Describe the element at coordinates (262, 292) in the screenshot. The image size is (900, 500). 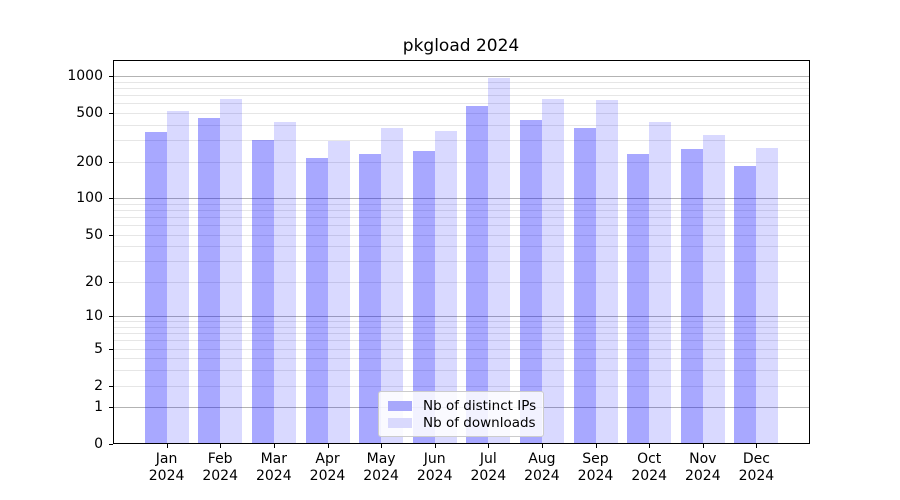
I see `bar-mar-distinct-ips` at that location.